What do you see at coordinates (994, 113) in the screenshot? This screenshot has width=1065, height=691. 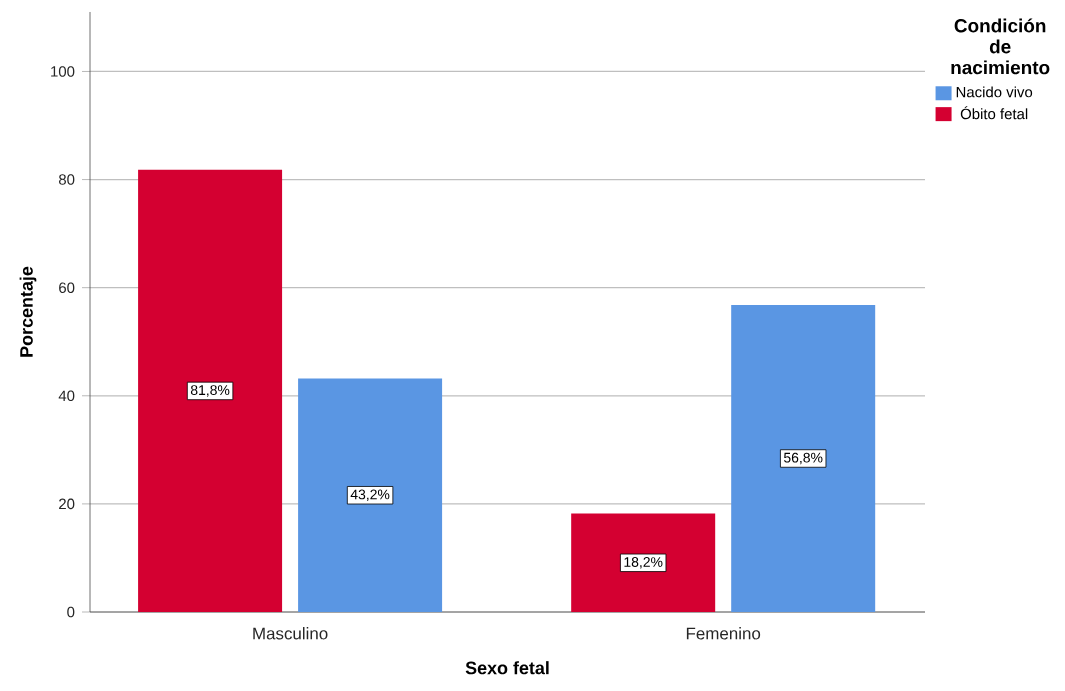 I see `legend-label: Óbito fetal` at bounding box center [994, 113].